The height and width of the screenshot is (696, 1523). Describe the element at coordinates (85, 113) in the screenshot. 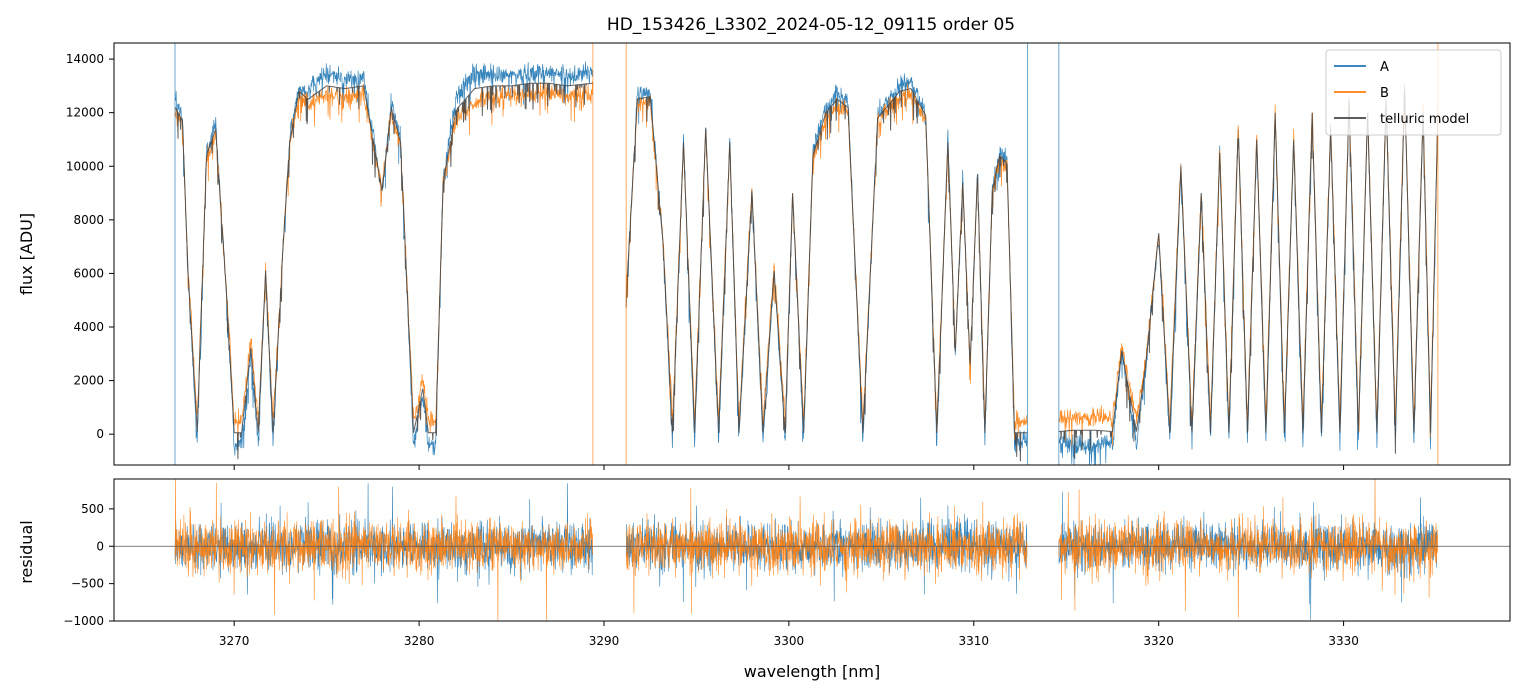

I see `top-y-tick-label: 12000` at that location.